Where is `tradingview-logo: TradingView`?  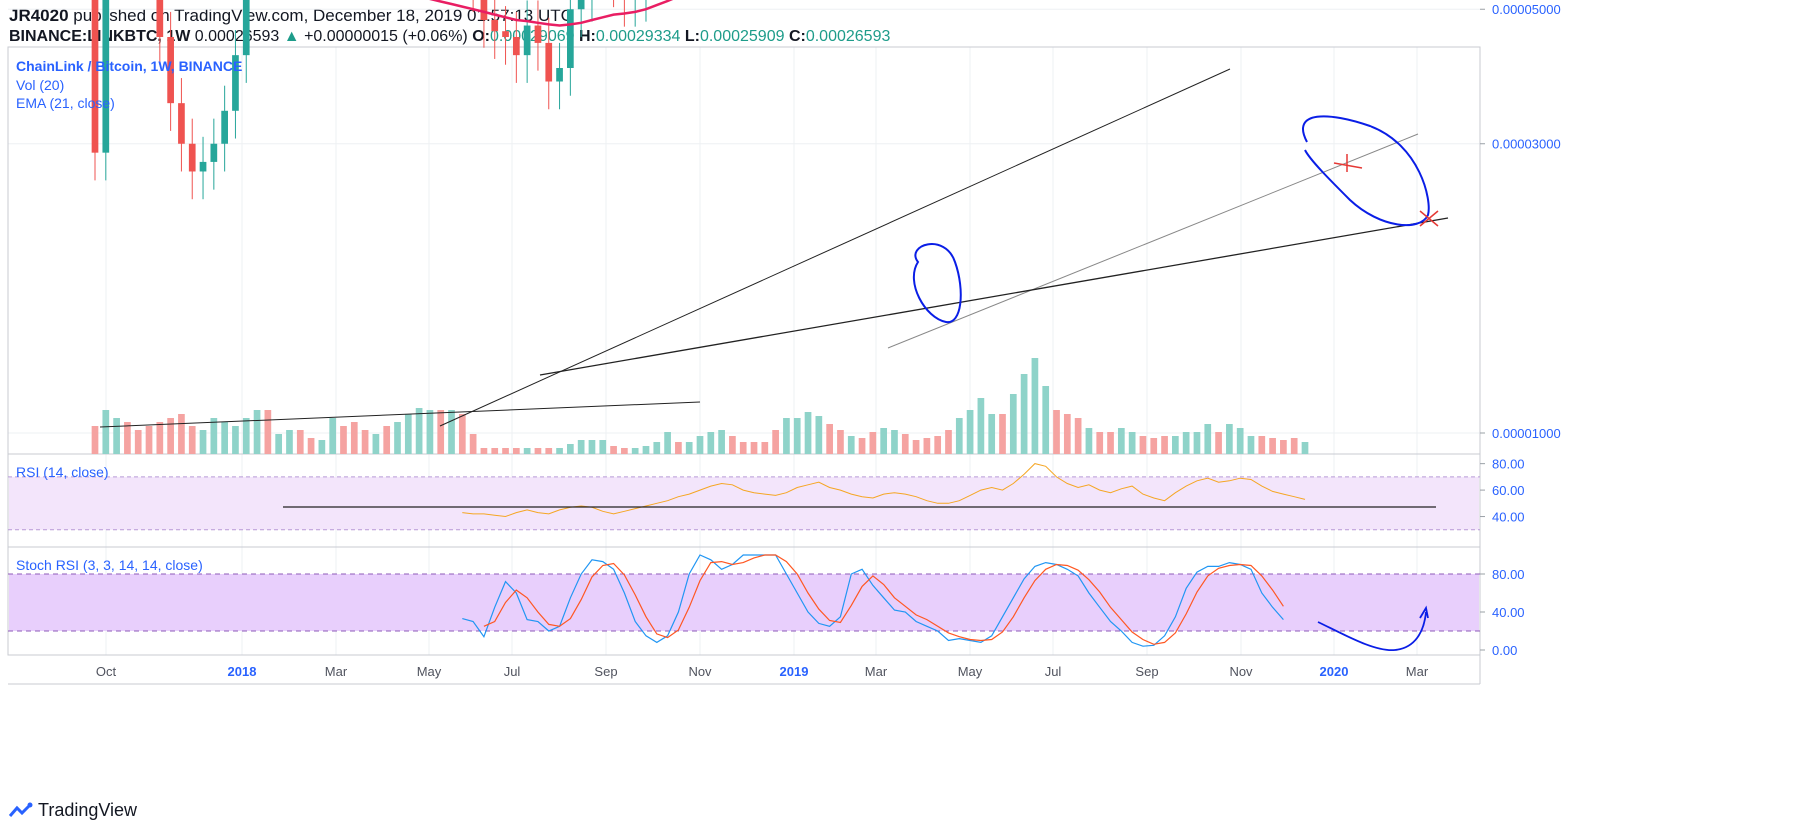
tradingview-logo: TradingView is located at coordinates (72, 810).